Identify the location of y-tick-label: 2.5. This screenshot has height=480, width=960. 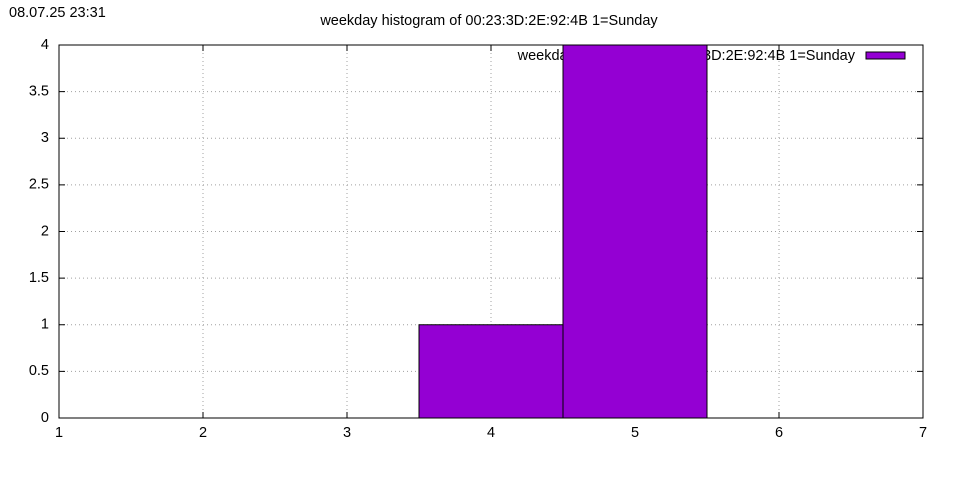
(39, 185).